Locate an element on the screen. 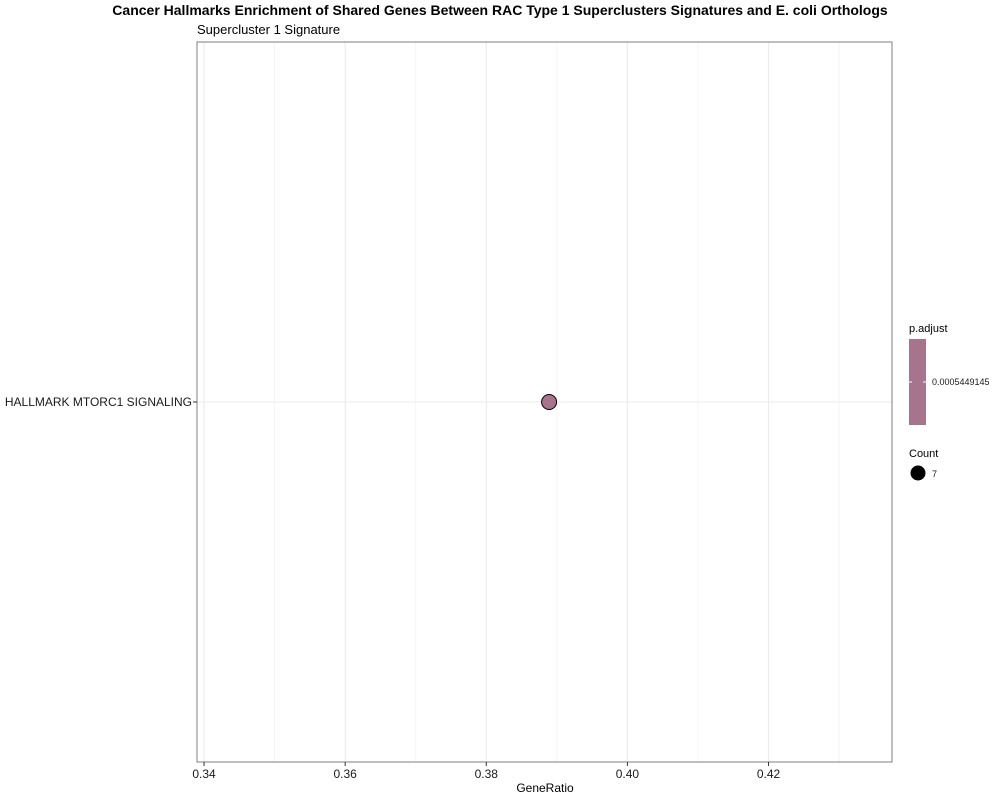  size-legend-title: Count is located at coordinates (923, 454).